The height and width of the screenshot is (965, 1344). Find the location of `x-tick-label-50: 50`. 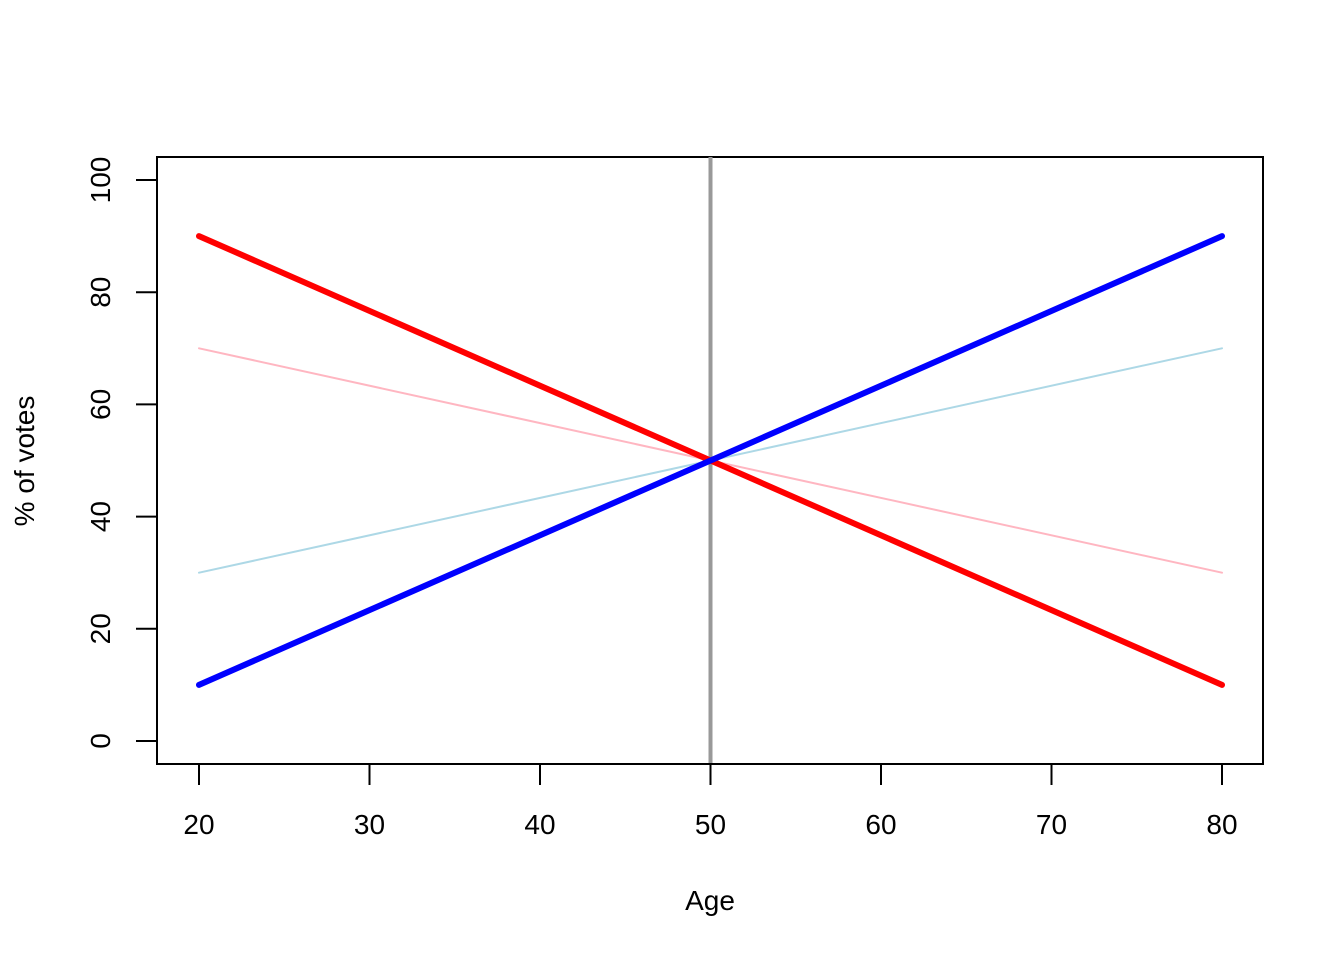

x-tick-label-50: 50 is located at coordinates (710, 824).